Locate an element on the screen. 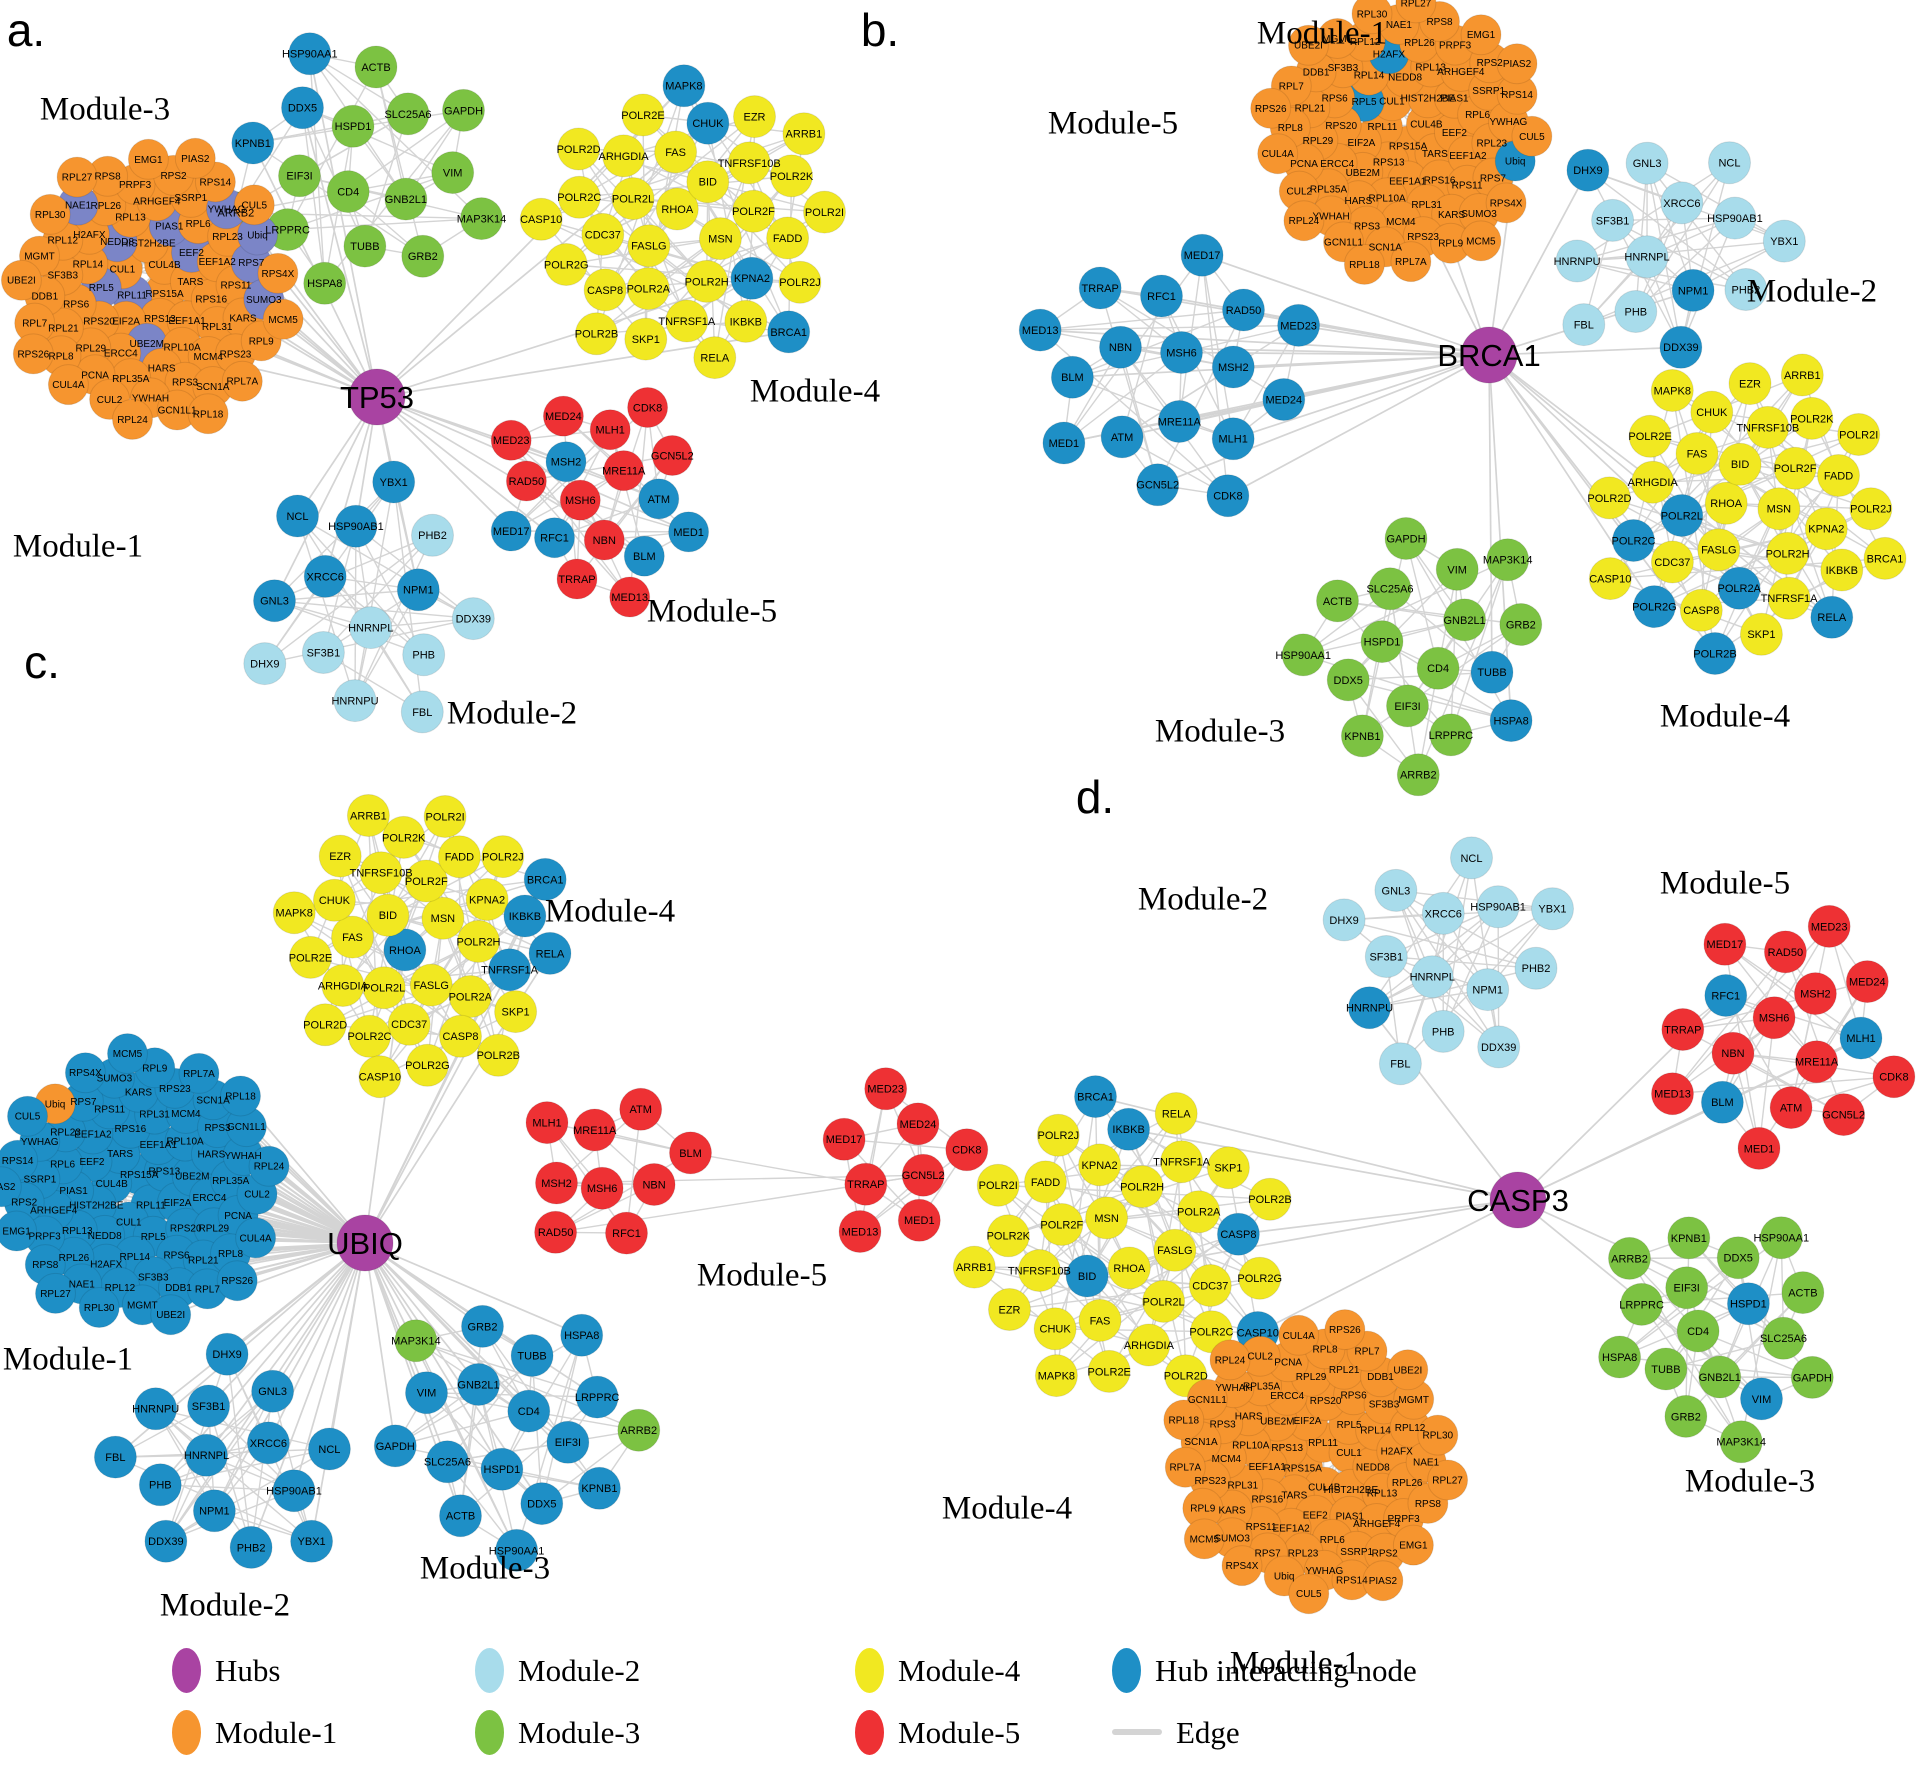 The image size is (1923, 1780). node-label: RPL14 is located at coordinates (1375, 1431).